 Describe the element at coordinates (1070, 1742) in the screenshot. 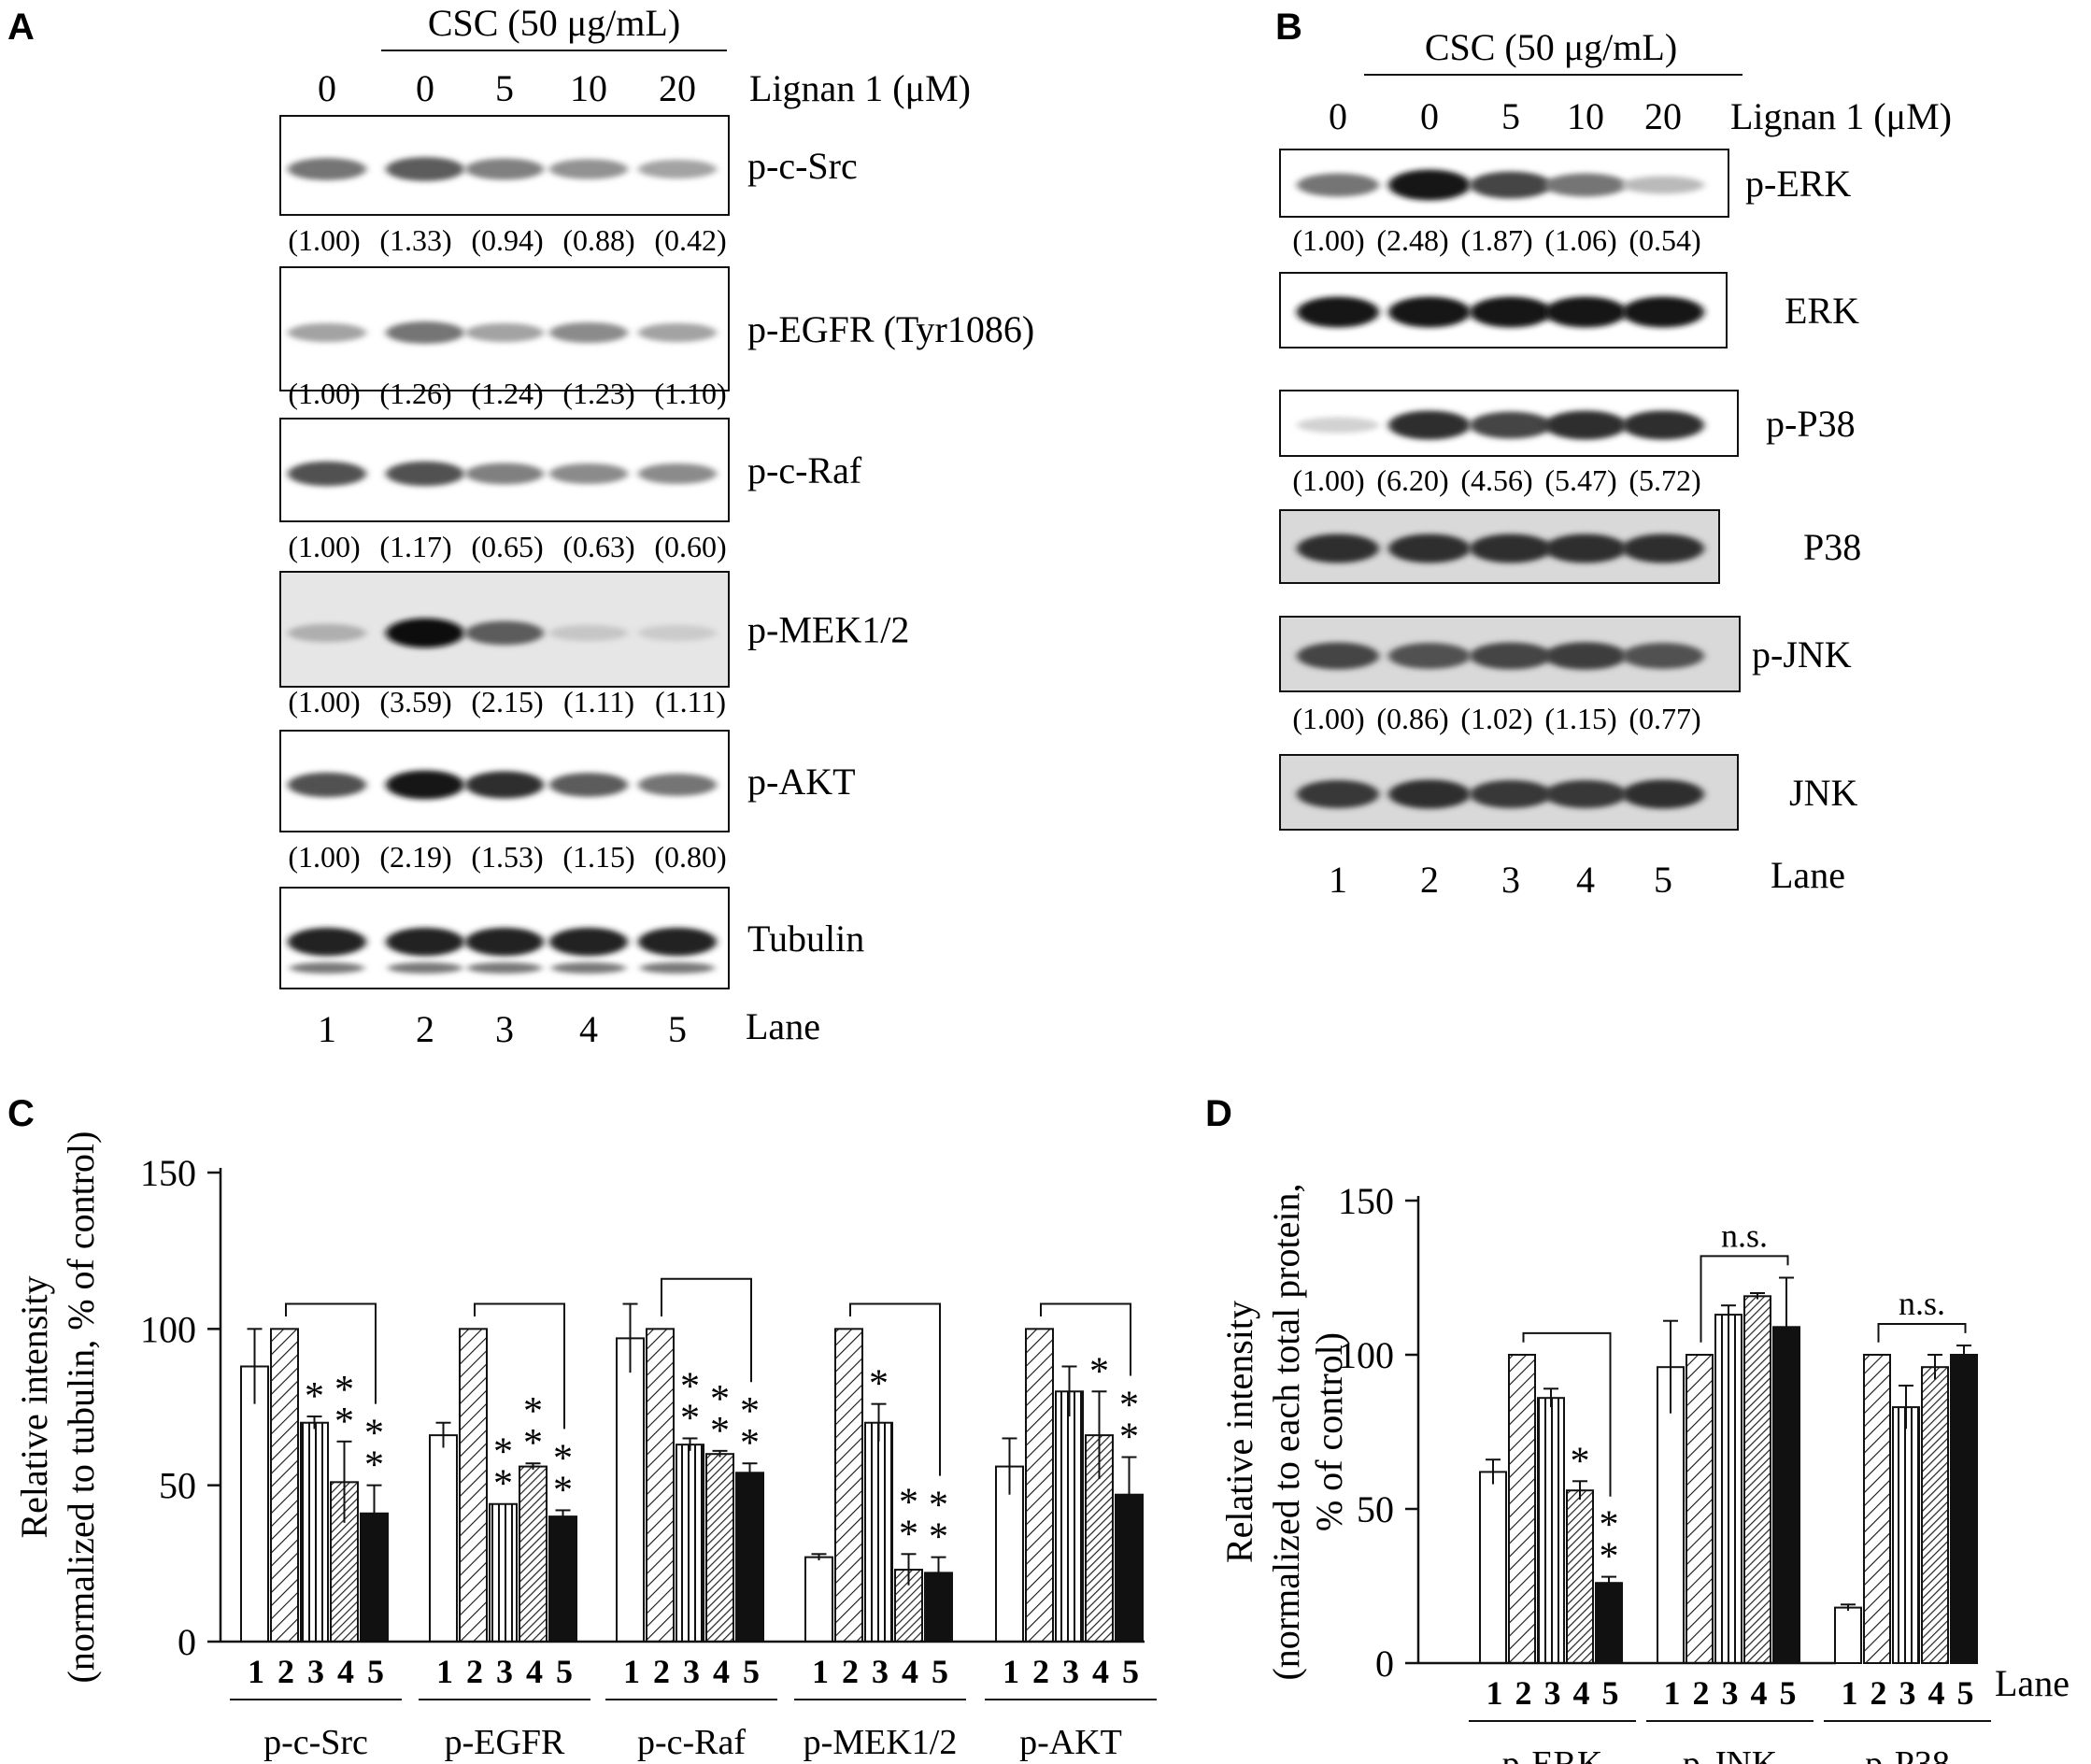

I see `group-label: p-AKT` at that location.